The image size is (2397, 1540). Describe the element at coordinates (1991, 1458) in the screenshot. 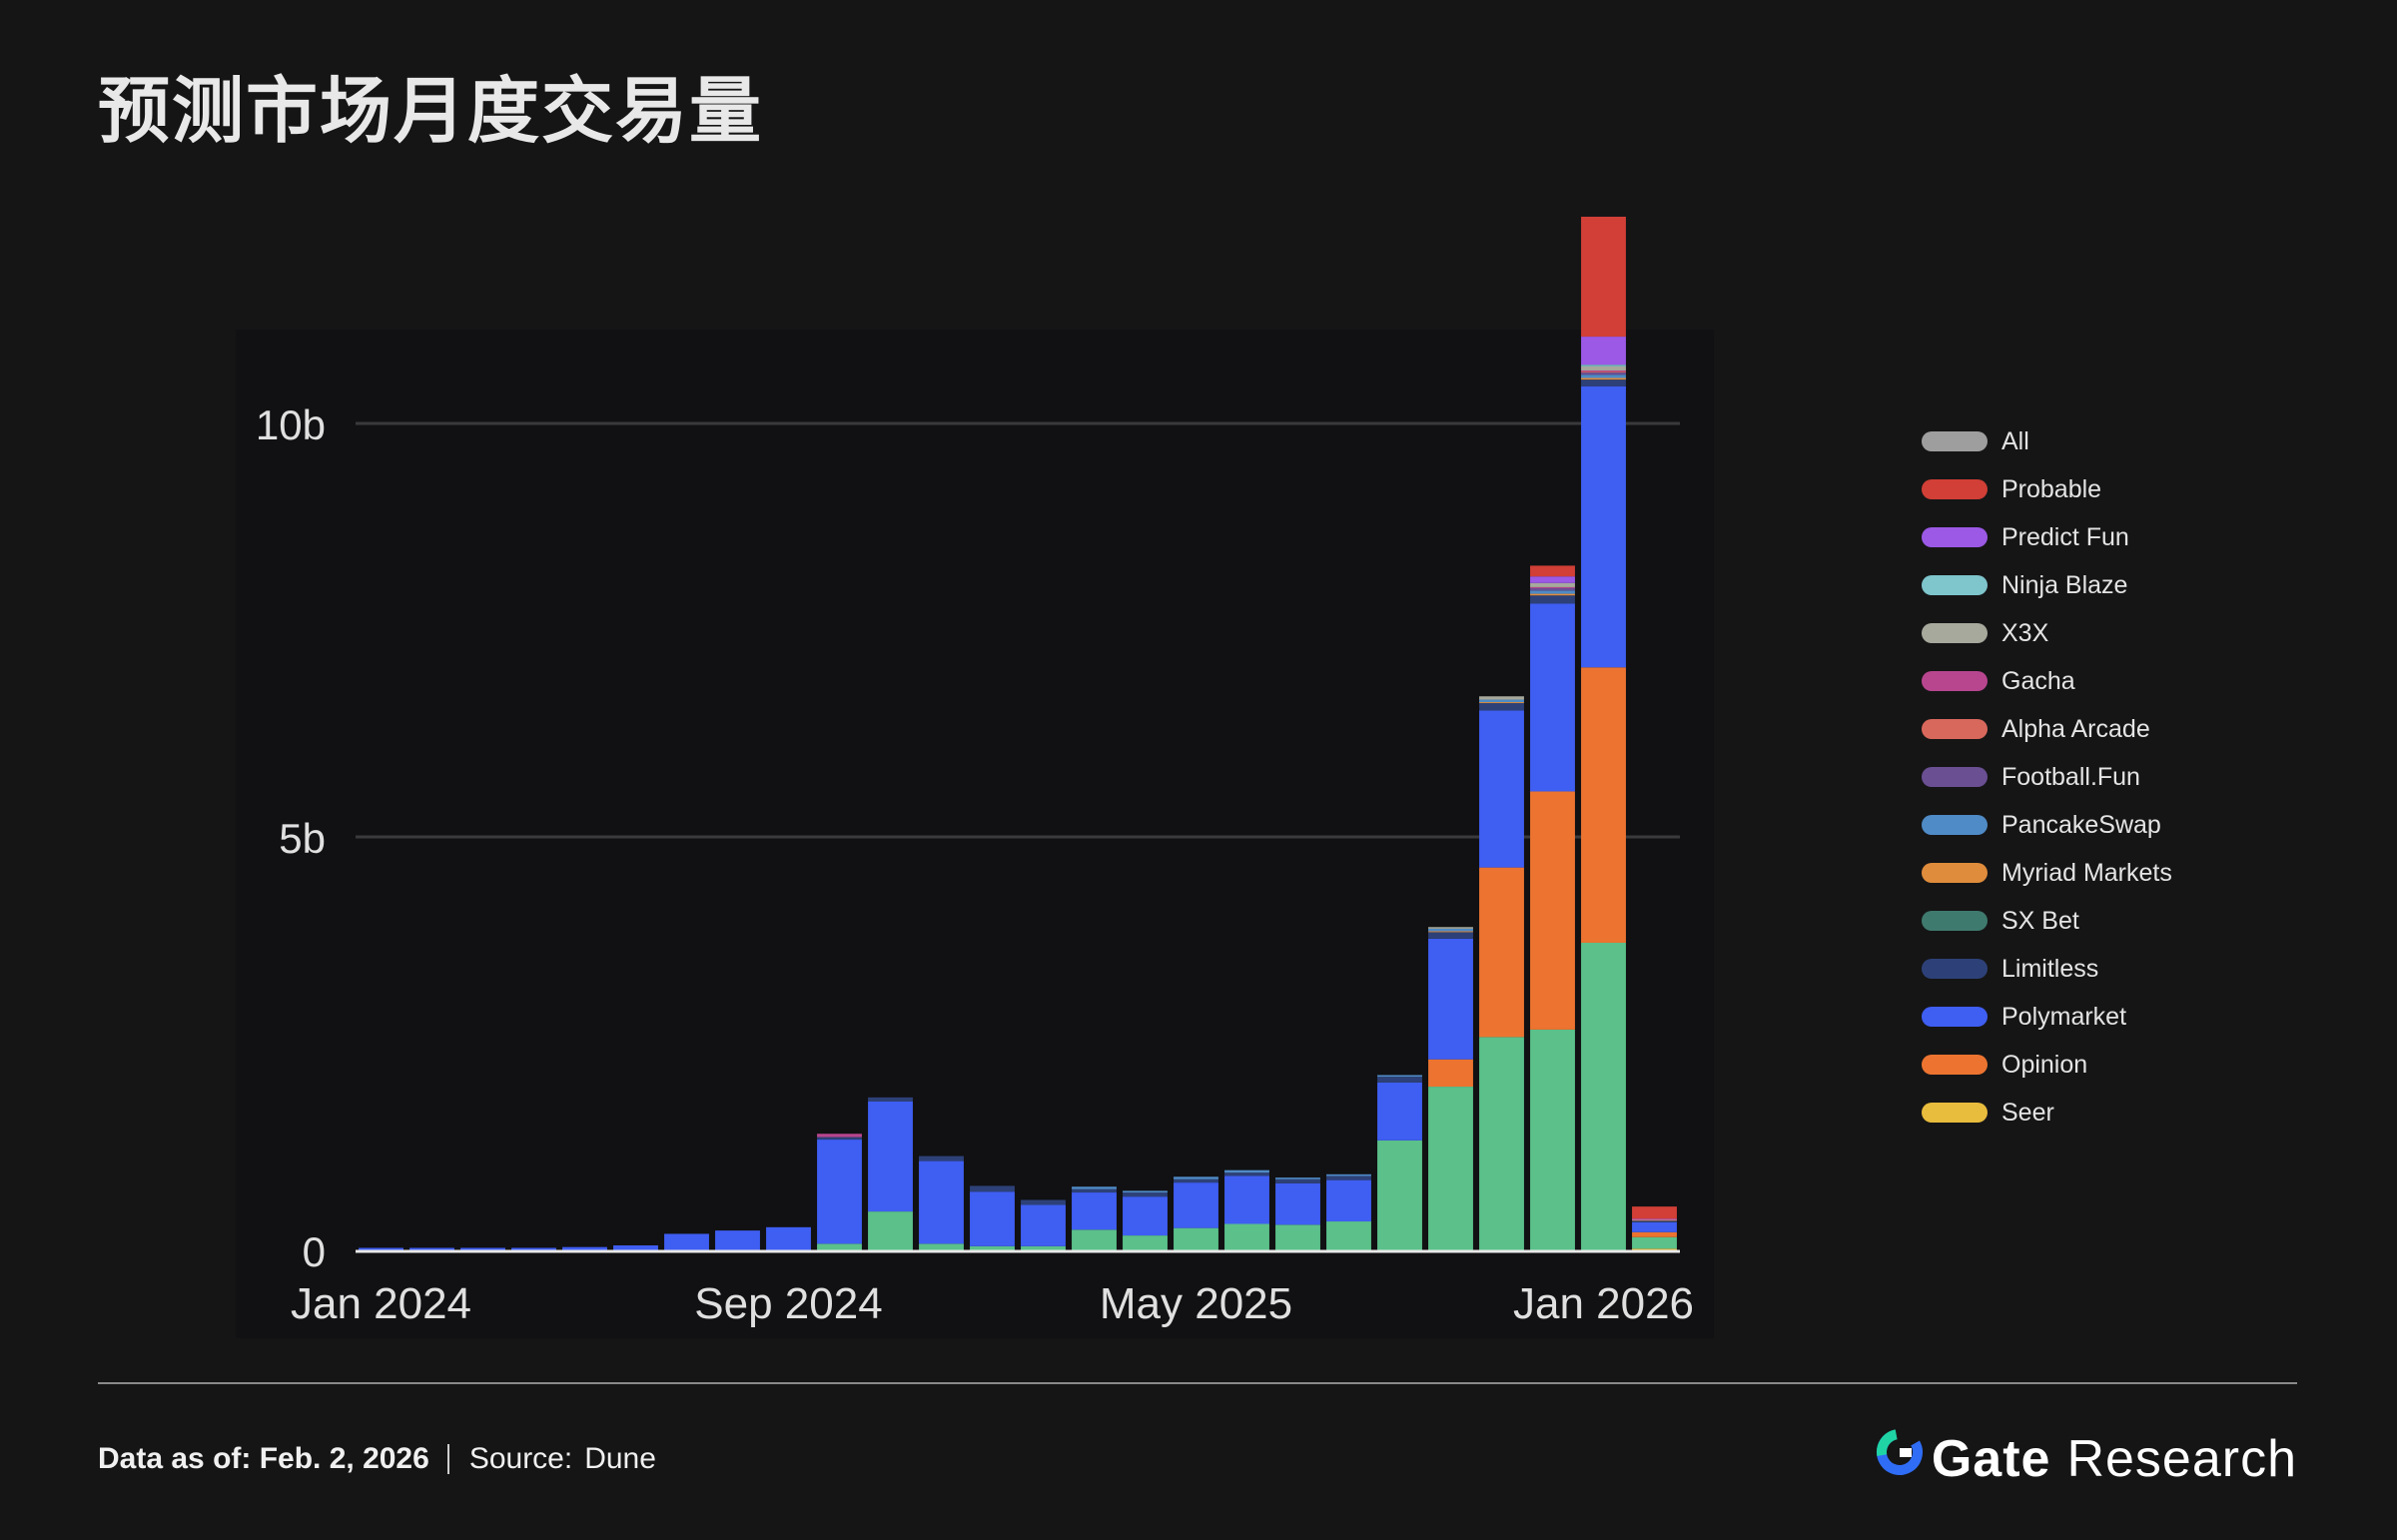

I see `brand-gate: Gate` at that location.